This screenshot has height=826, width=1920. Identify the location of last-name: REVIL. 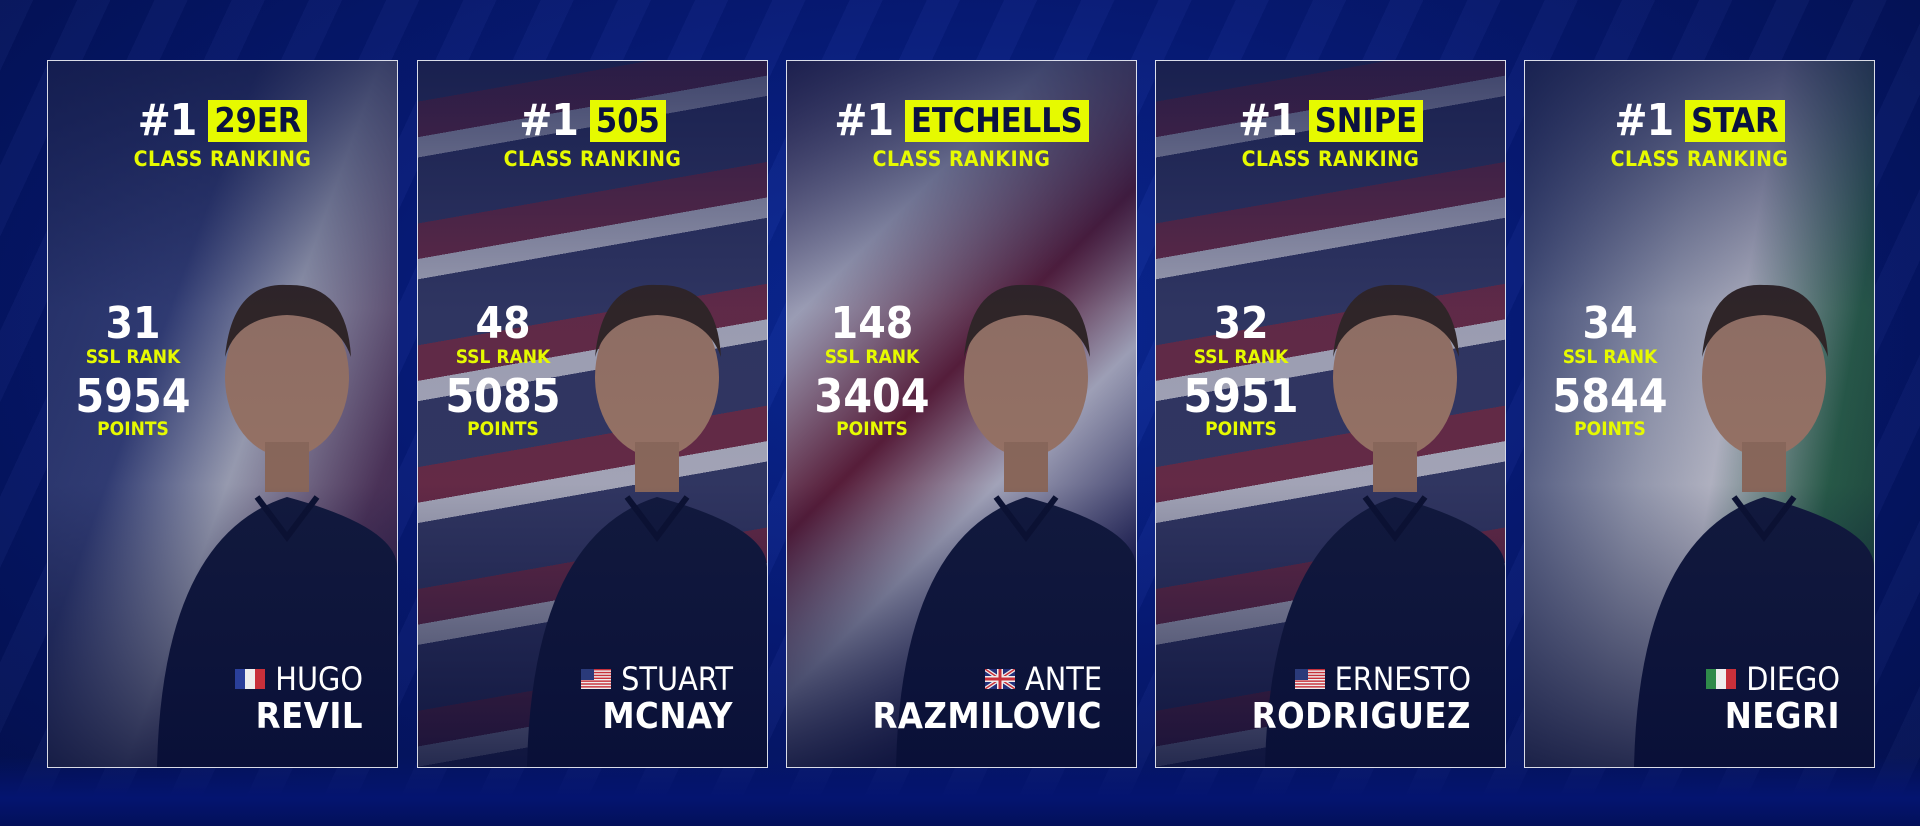
(309, 716).